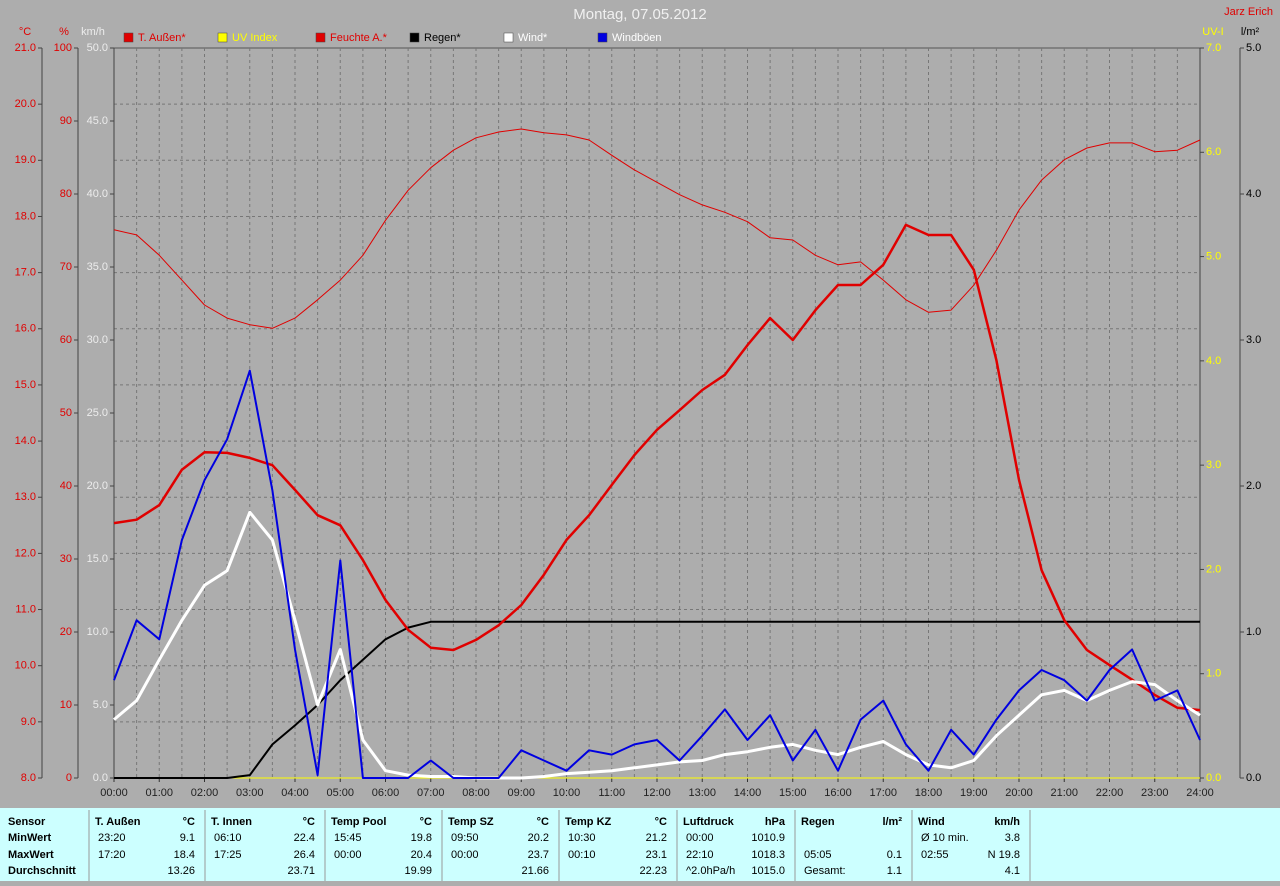 The height and width of the screenshot is (886, 1280). What do you see at coordinates (710, 871) in the screenshot?
I see `cell-time: ^2.0hPa/h` at bounding box center [710, 871].